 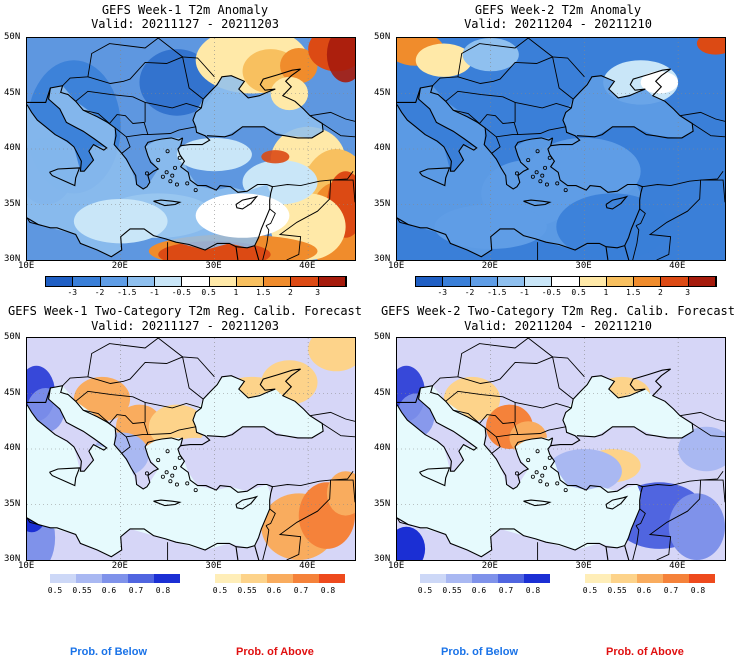 I want to click on colorbar-tick-label: 0.55, so click(x=617, y=590).